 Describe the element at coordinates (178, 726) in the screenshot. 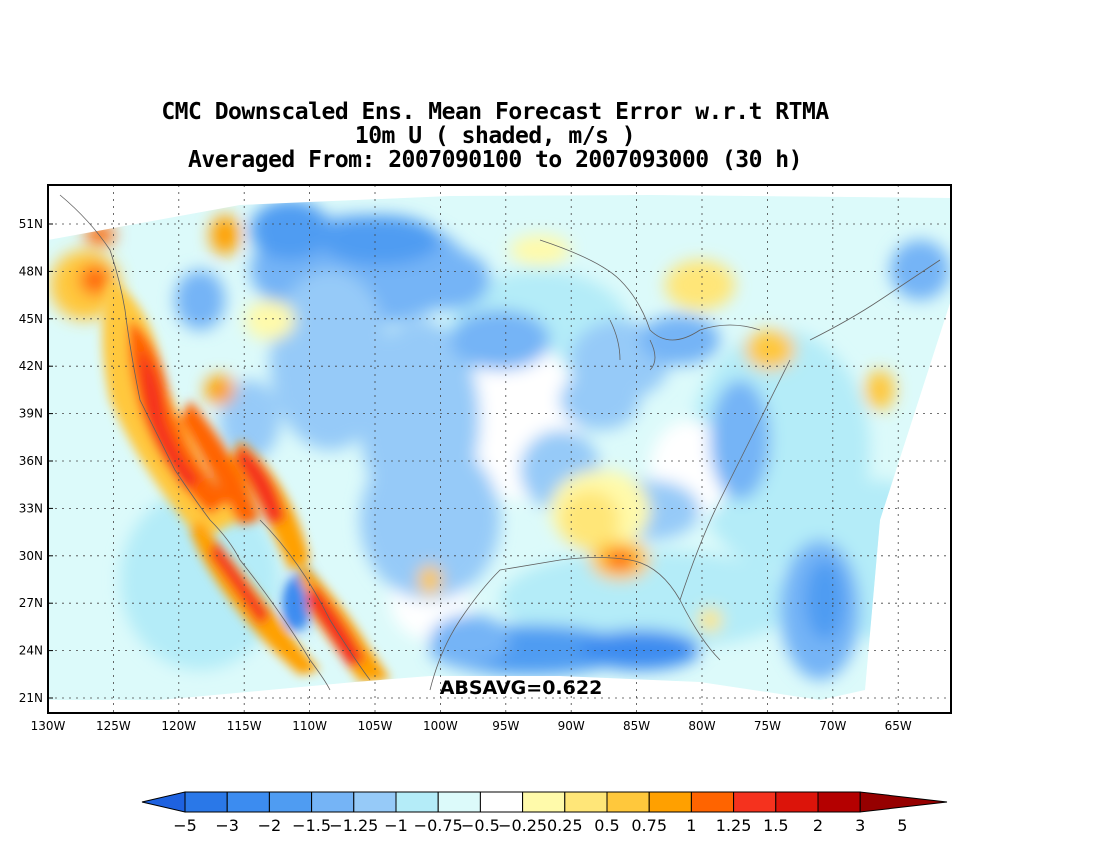

I see `lon-label-120W: 120W` at that location.